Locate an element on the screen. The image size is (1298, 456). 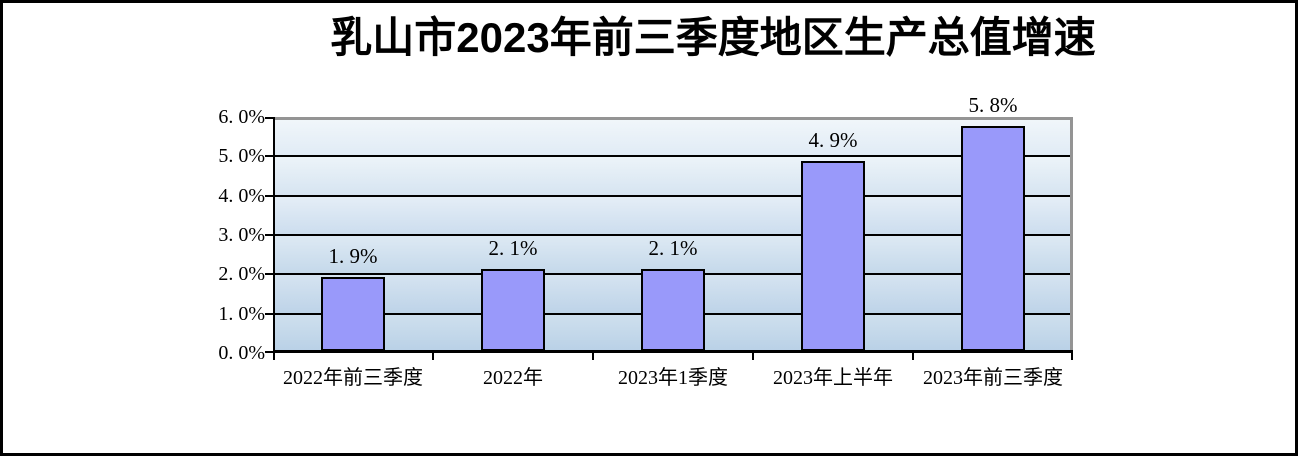
y-axis-label: 4. 0% is located at coordinates (241, 196).